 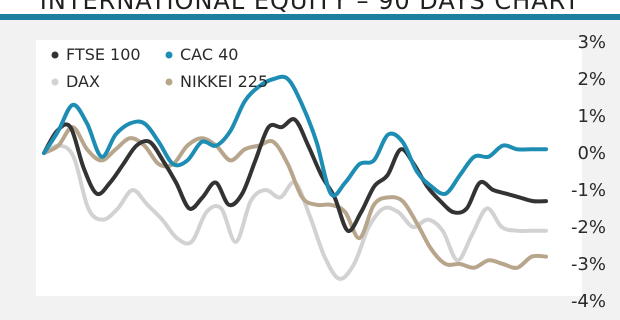 I want to click on chart-title: INTERNATIONAL EQUITY – 90 DAYS CHART, so click(x=310, y=7).